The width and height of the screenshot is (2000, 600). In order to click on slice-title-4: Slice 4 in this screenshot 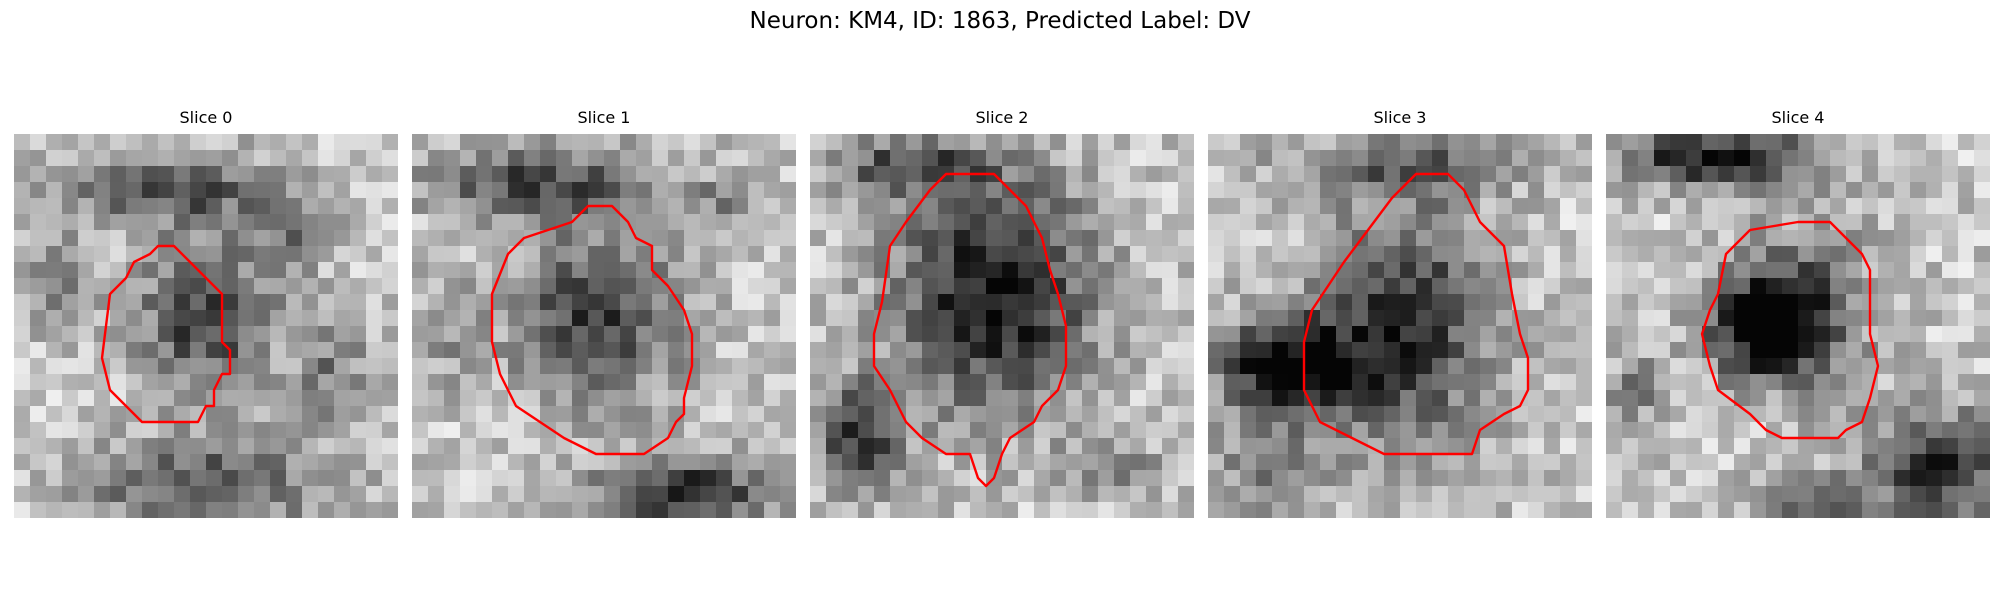, I will do `click(1798, 117)`.